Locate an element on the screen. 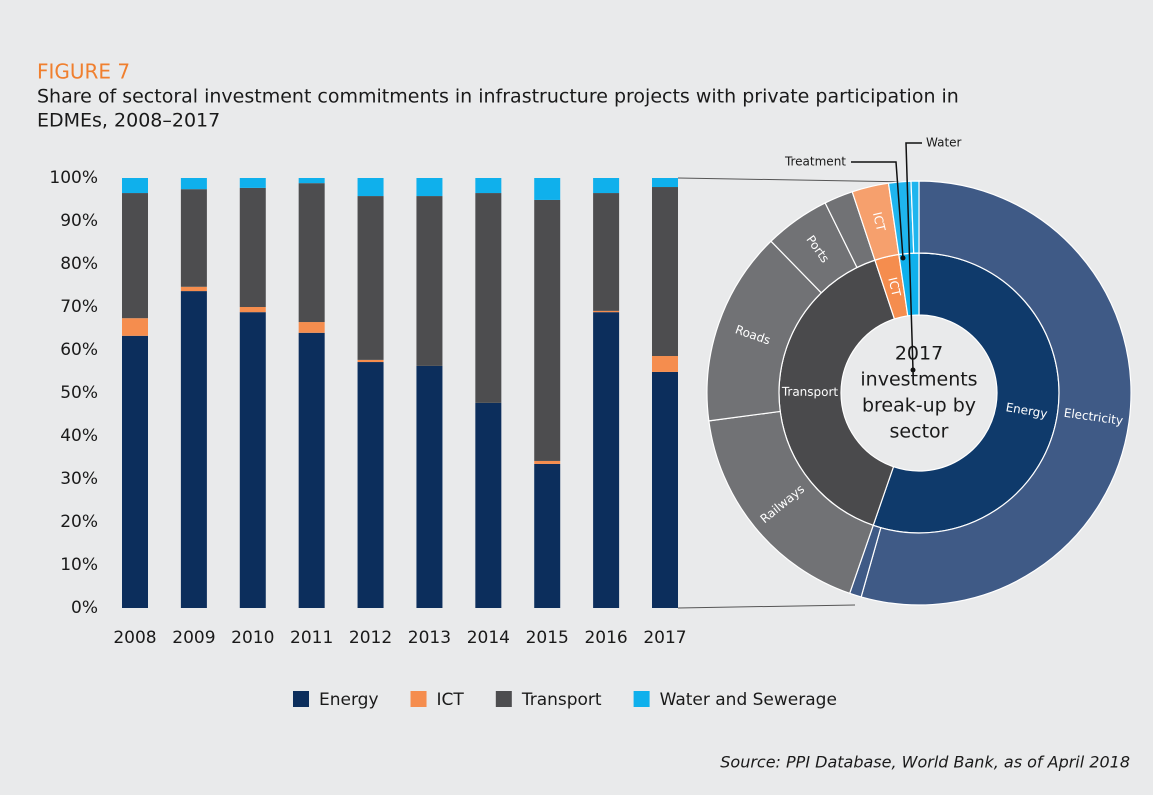 This screenshot has width=1153, height=795. slice-label: Transport is located at coordinates (810, 392).